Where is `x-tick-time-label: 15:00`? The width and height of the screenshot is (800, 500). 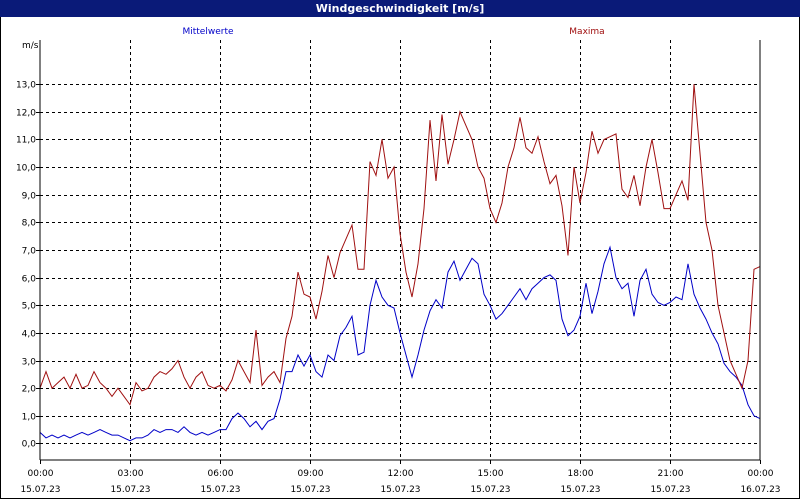 x-tick-time-label: 15:00 is located at coordinates (491, 474).